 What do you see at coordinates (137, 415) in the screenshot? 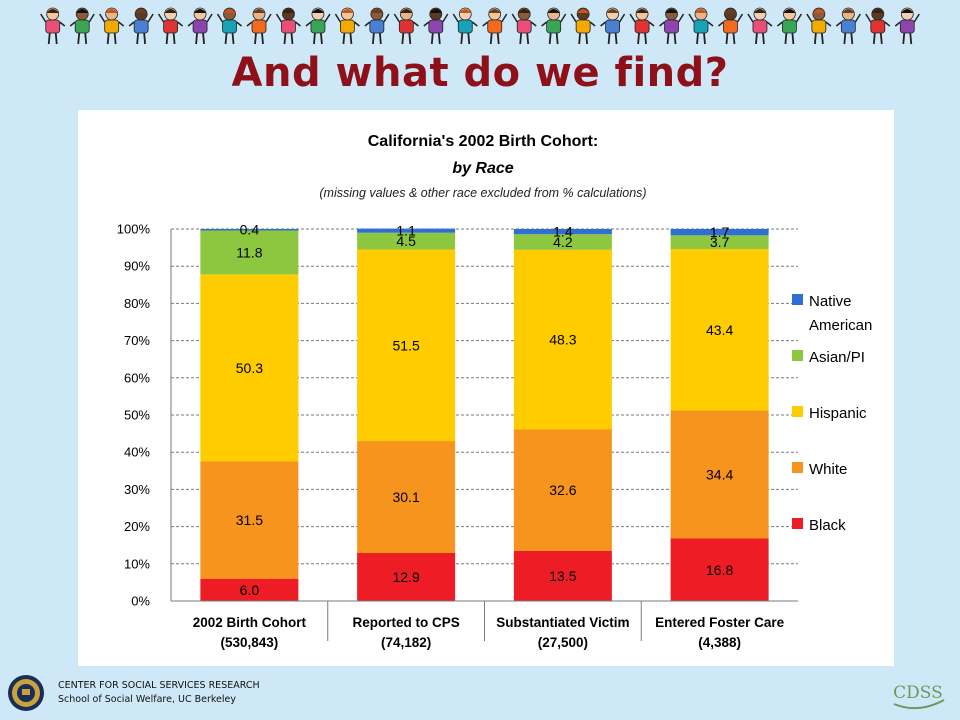
I see `y-tick-label: 50%` at bounding box center [137, 415].